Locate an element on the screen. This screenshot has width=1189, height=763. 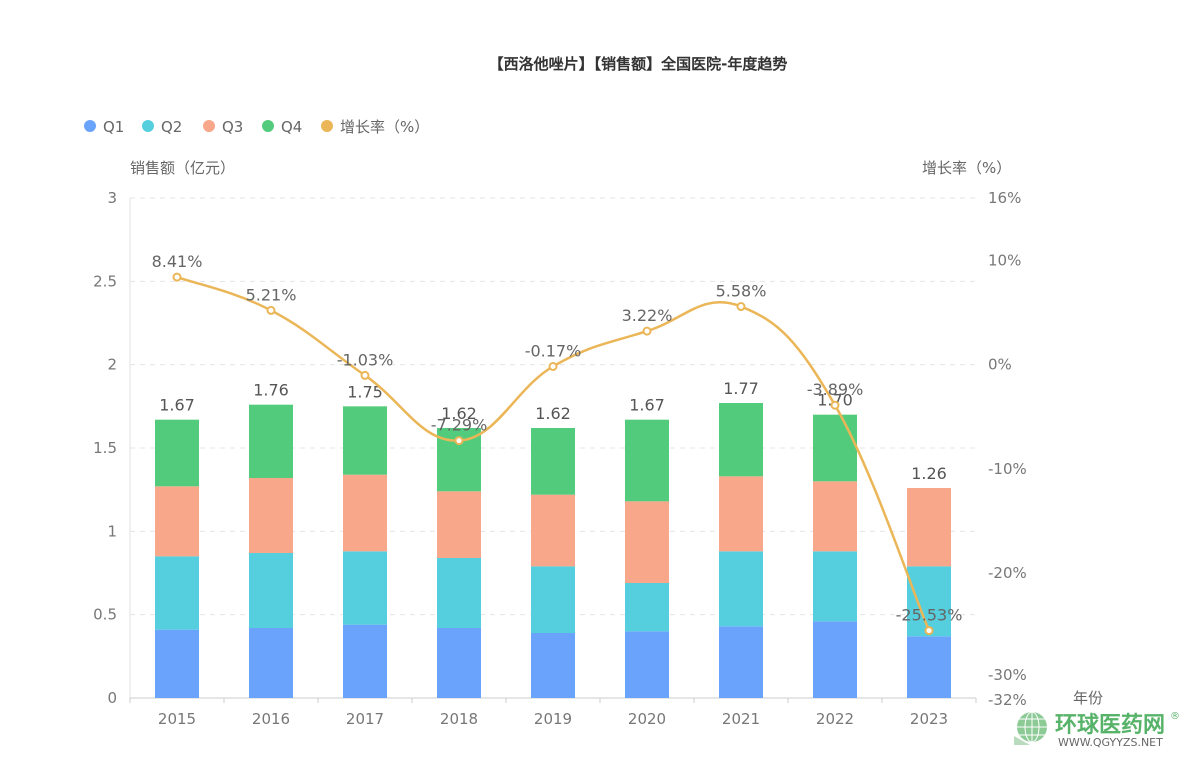
bar-q3-2018 is located at coordinates (459, 524).